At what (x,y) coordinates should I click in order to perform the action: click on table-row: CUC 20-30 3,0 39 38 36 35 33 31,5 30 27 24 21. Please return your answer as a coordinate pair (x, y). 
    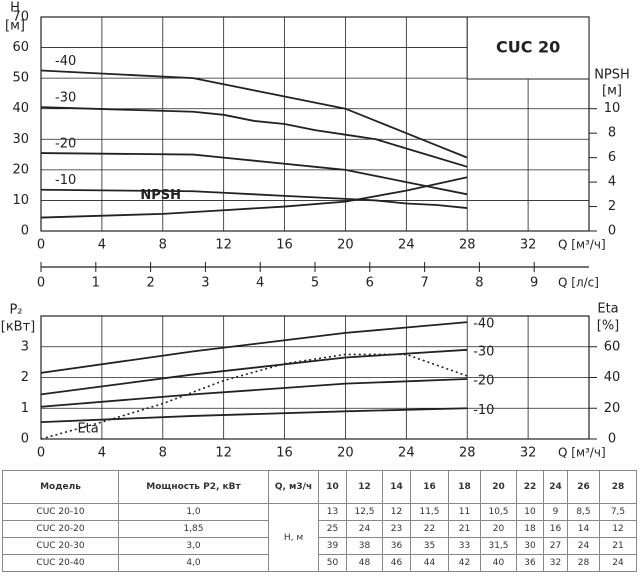
    Looking at the image, I should click on (319, 546).